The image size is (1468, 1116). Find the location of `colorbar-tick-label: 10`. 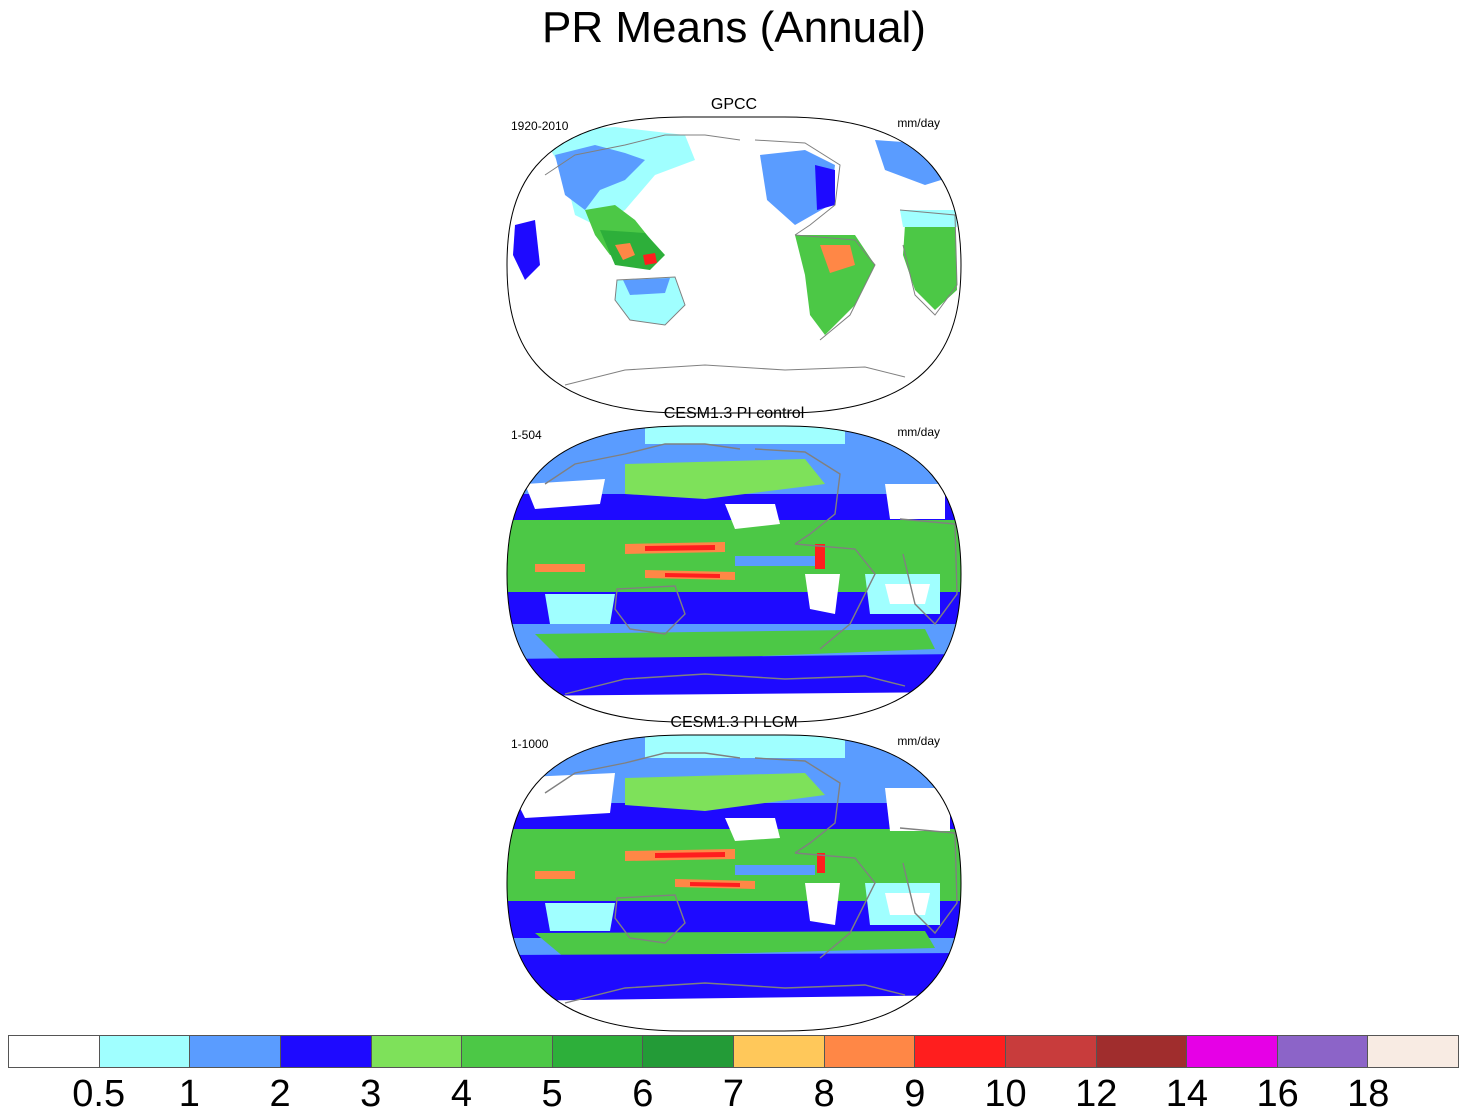

colorbar-tick-label: 10 is located at coordinates (1005, 1094).